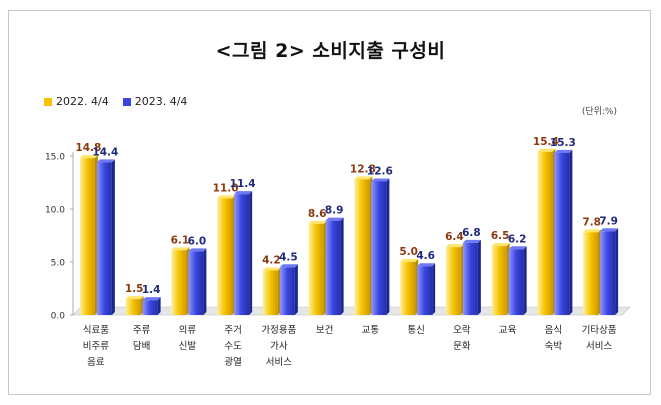 This screenshot has height=405, width=661. What do you see at coordinates (188, 346) in the screenshot?
I see `x-tick-label: 신발` at bounding box center [188, 346].